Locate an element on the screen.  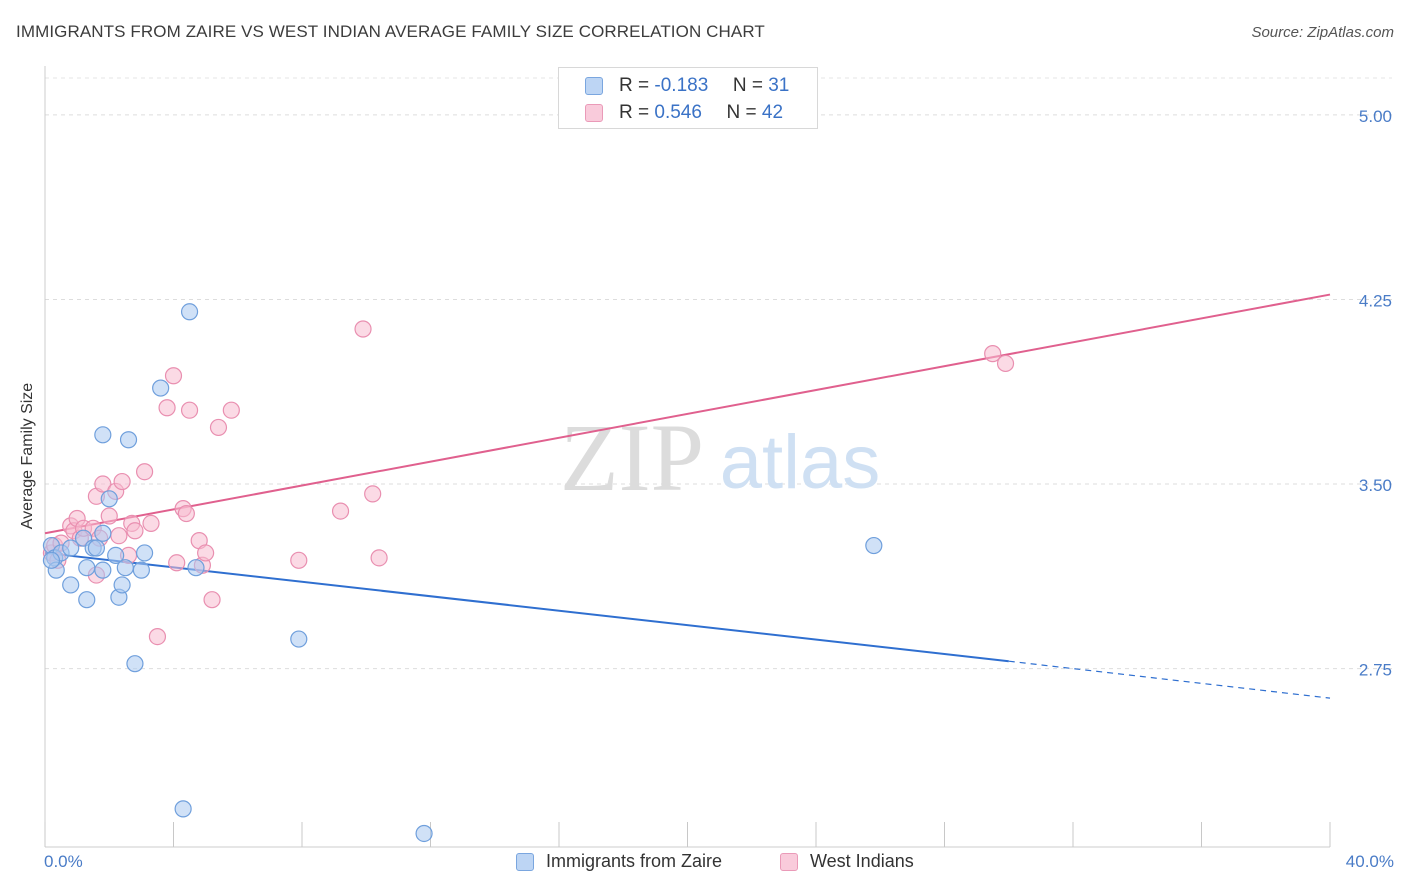
legend-swatch-blue is located at coordinates (594, 86).